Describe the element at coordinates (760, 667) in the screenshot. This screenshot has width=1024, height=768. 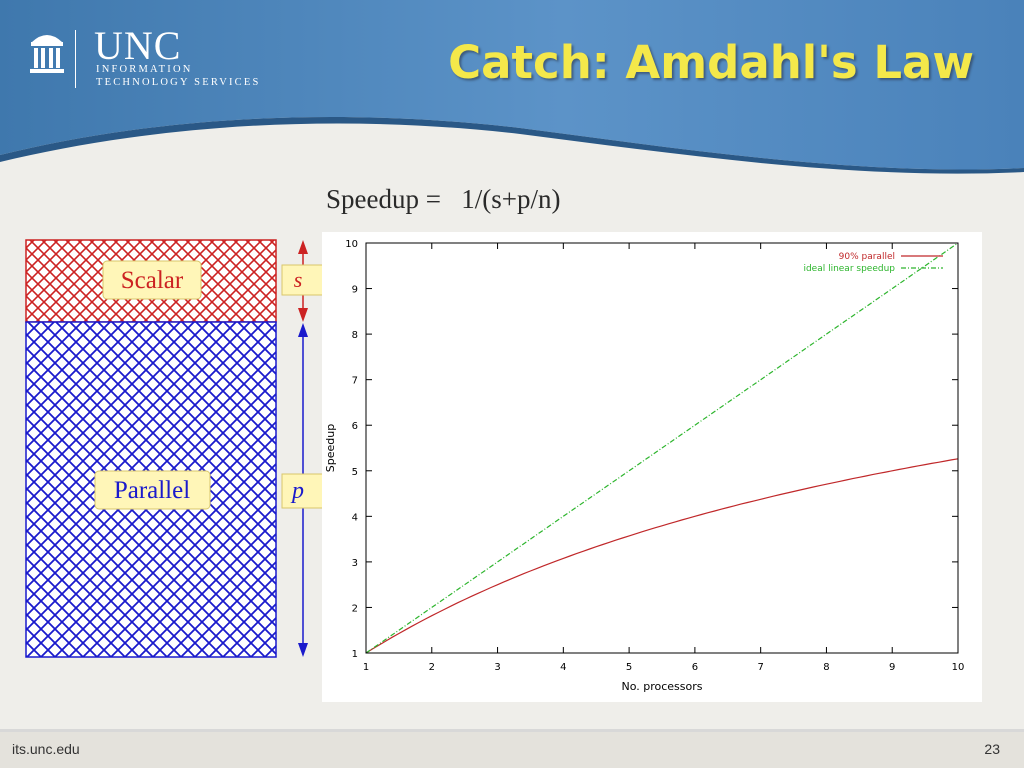
I see `x-tick-label: 7` at that location.